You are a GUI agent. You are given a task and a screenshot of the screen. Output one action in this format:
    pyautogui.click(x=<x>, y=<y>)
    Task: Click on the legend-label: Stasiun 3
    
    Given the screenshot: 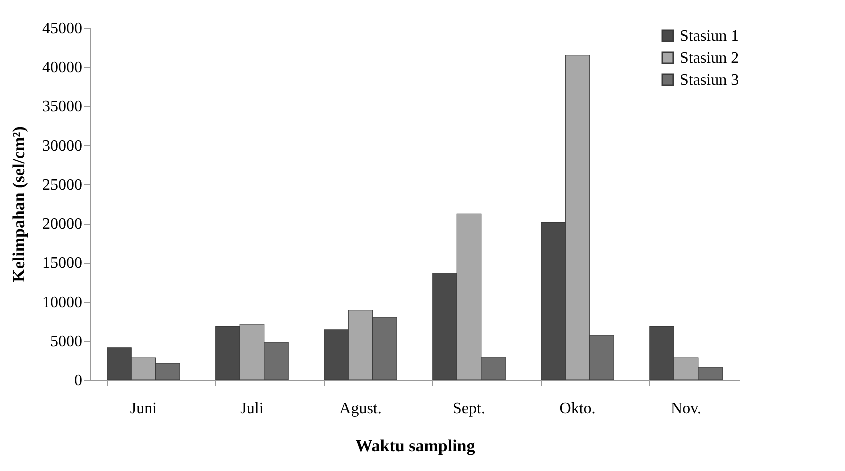 What is the action you would take?
    pyautogui.click(x=710, y=80)
    